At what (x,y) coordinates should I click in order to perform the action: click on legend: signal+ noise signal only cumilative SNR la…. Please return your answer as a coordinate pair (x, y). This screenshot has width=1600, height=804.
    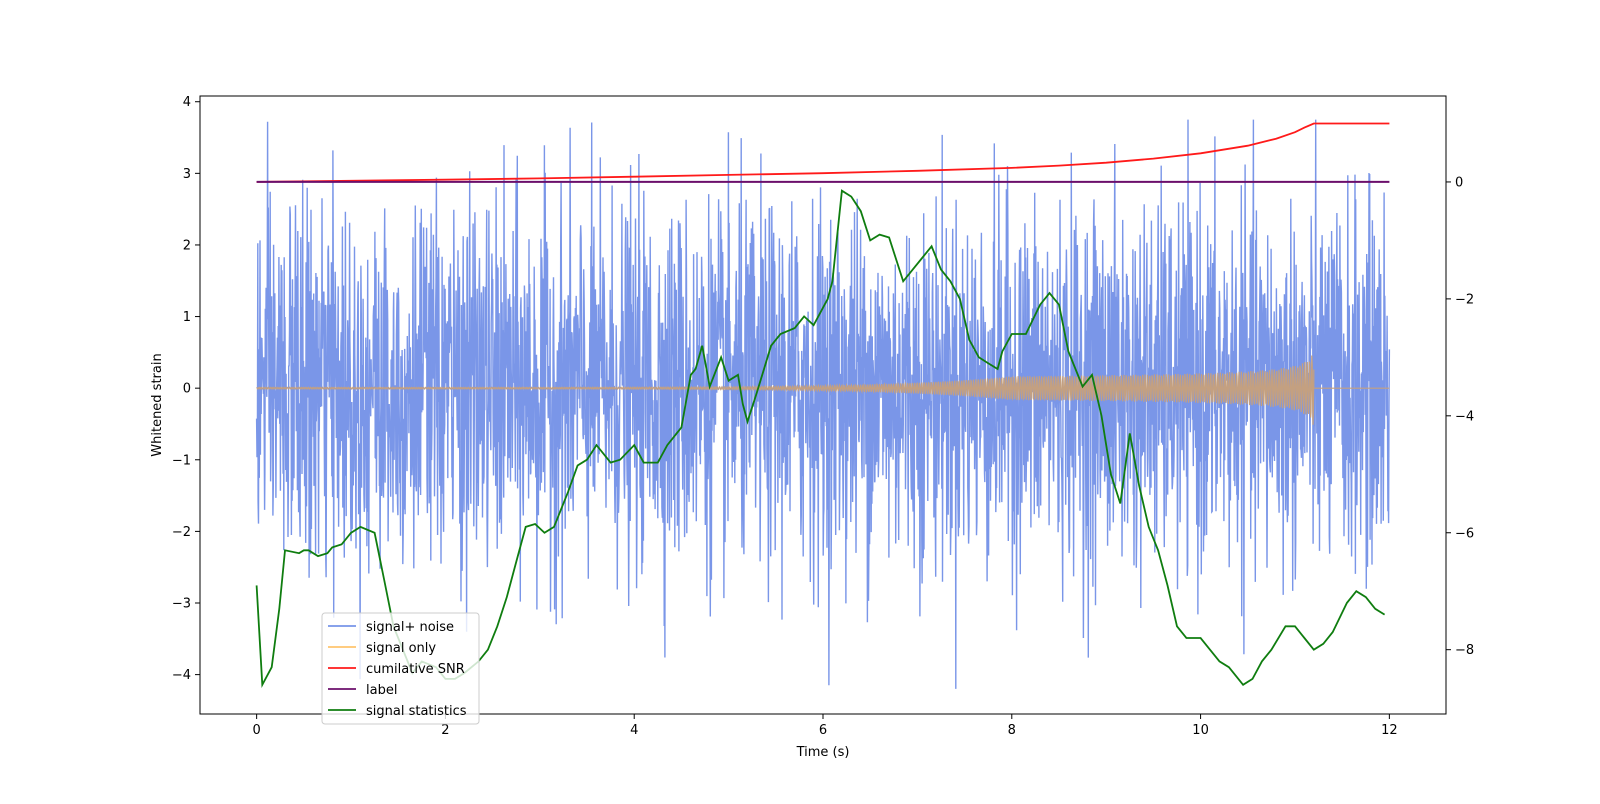
    Looking at the image, I should click on (400, 668).